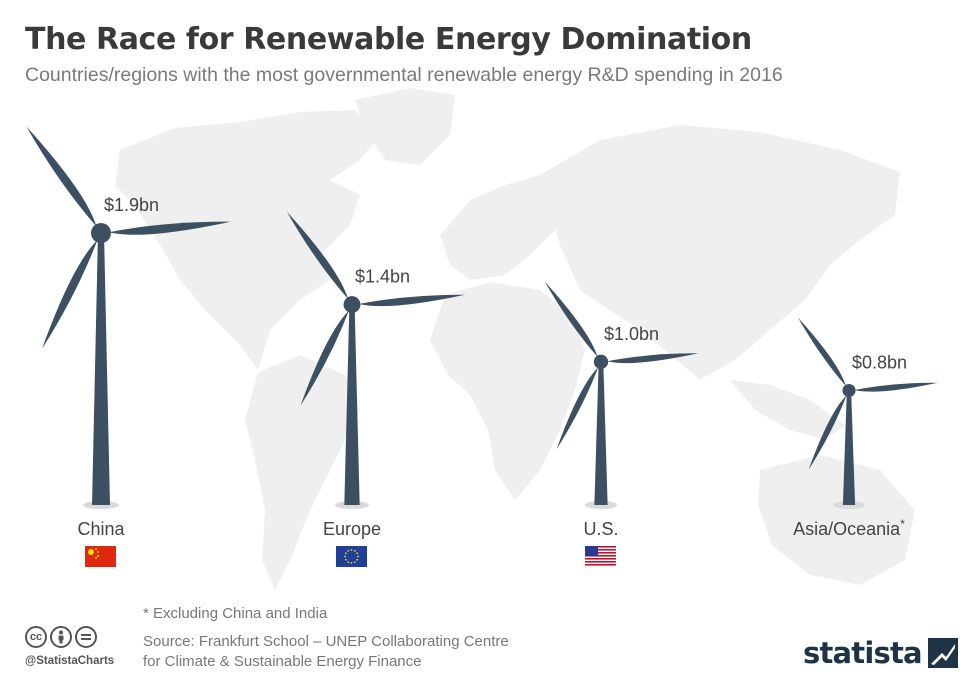  I want to click on eu-flag-icon, so click(351, 556).